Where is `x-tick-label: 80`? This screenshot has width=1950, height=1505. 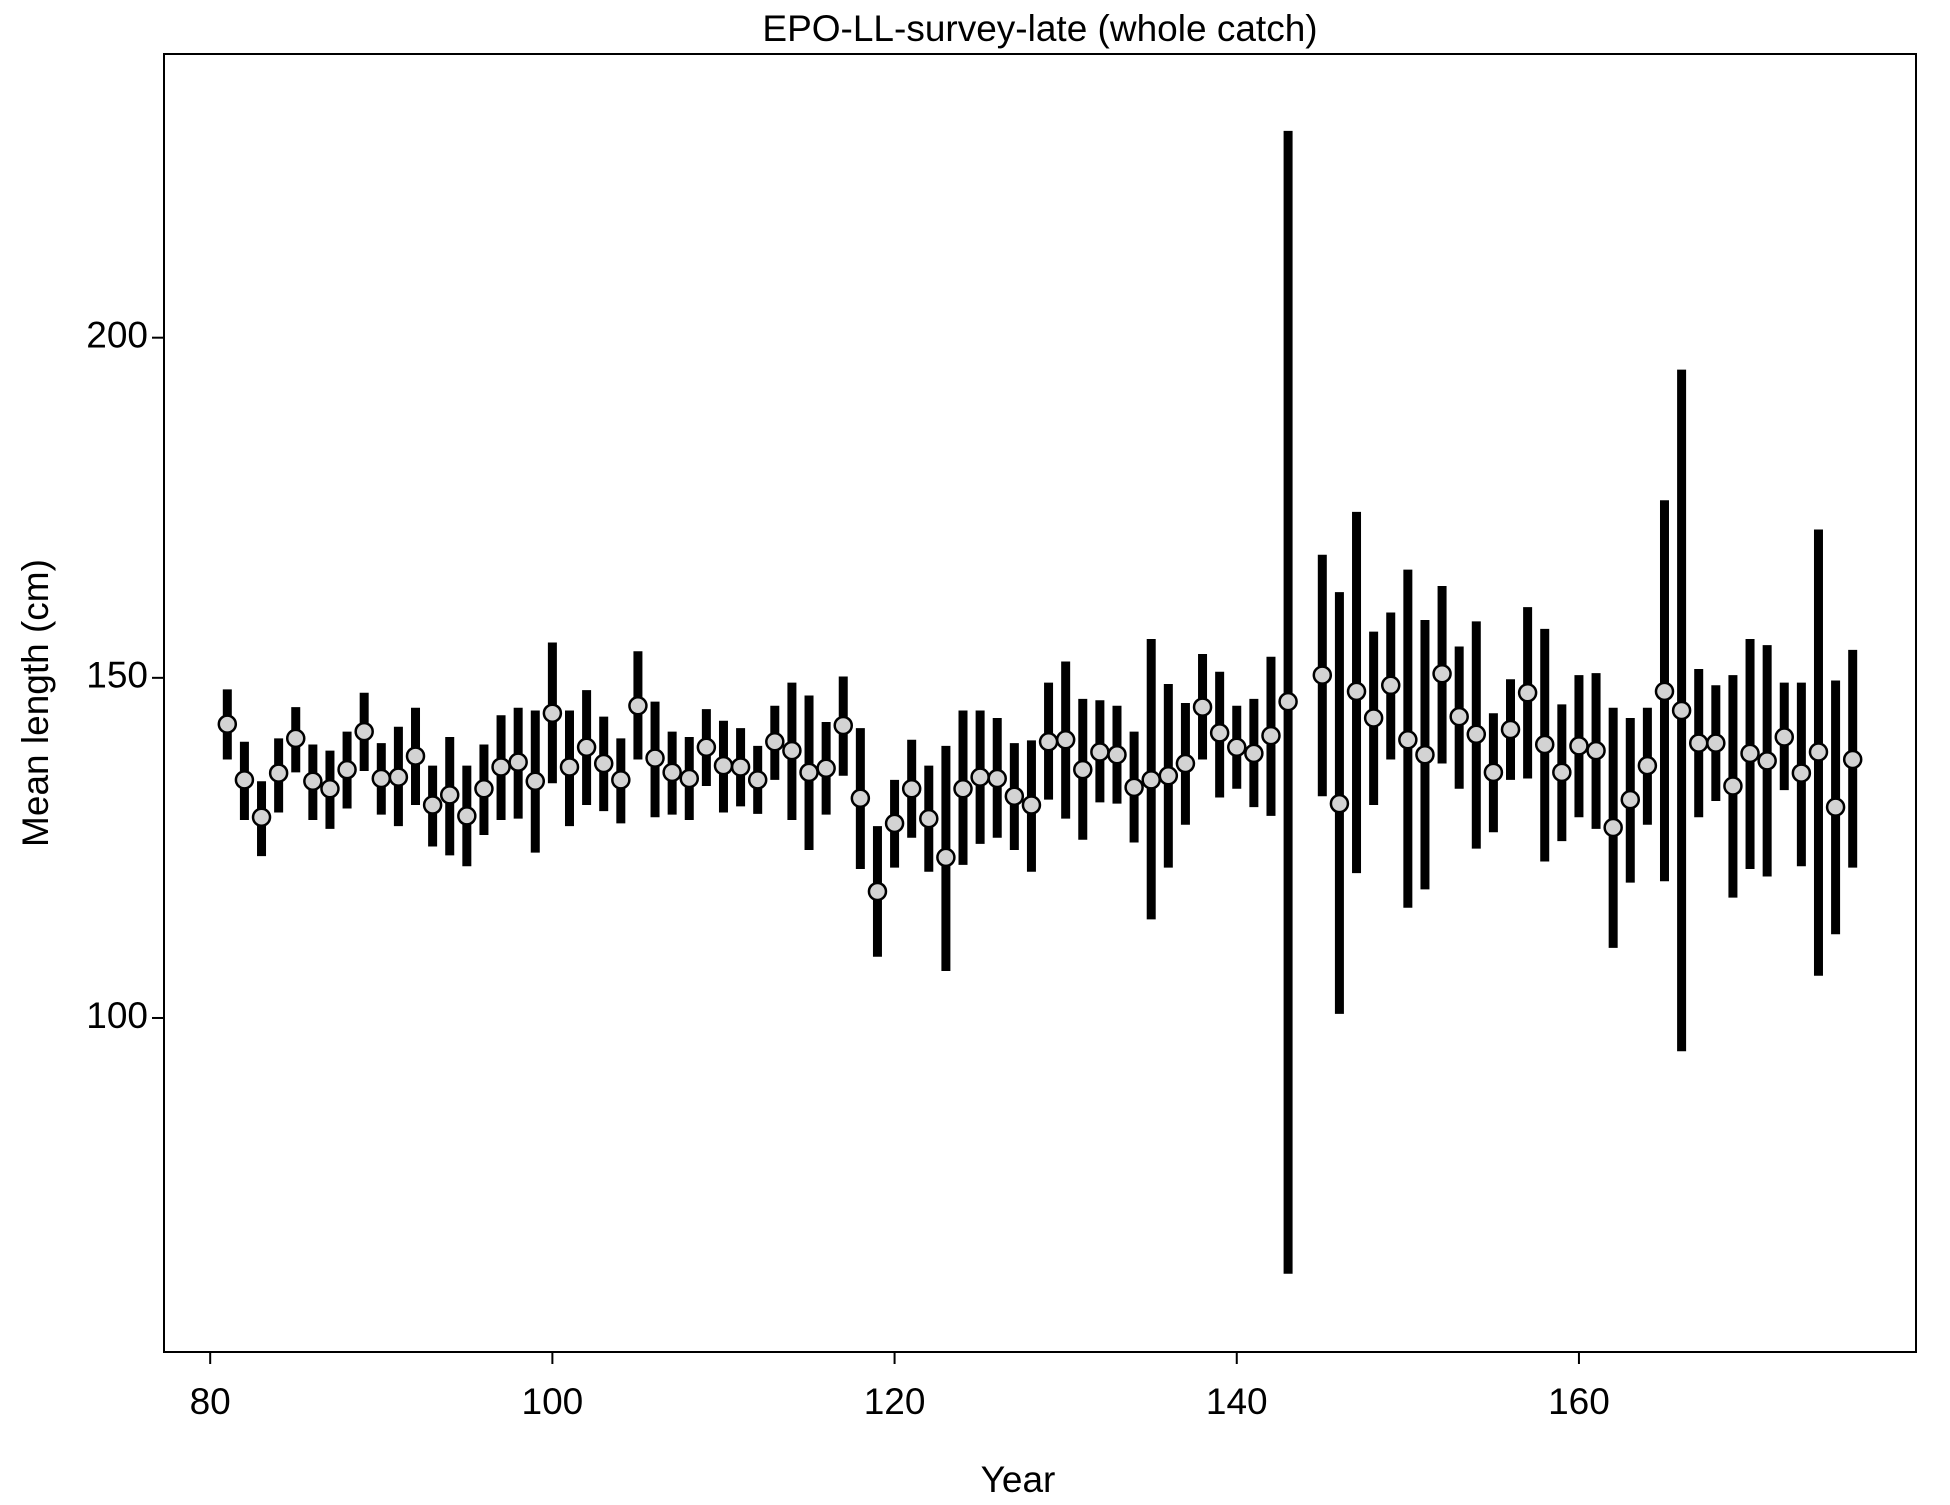
x-tick-label: 80 is located at coordinates (210, 1401).